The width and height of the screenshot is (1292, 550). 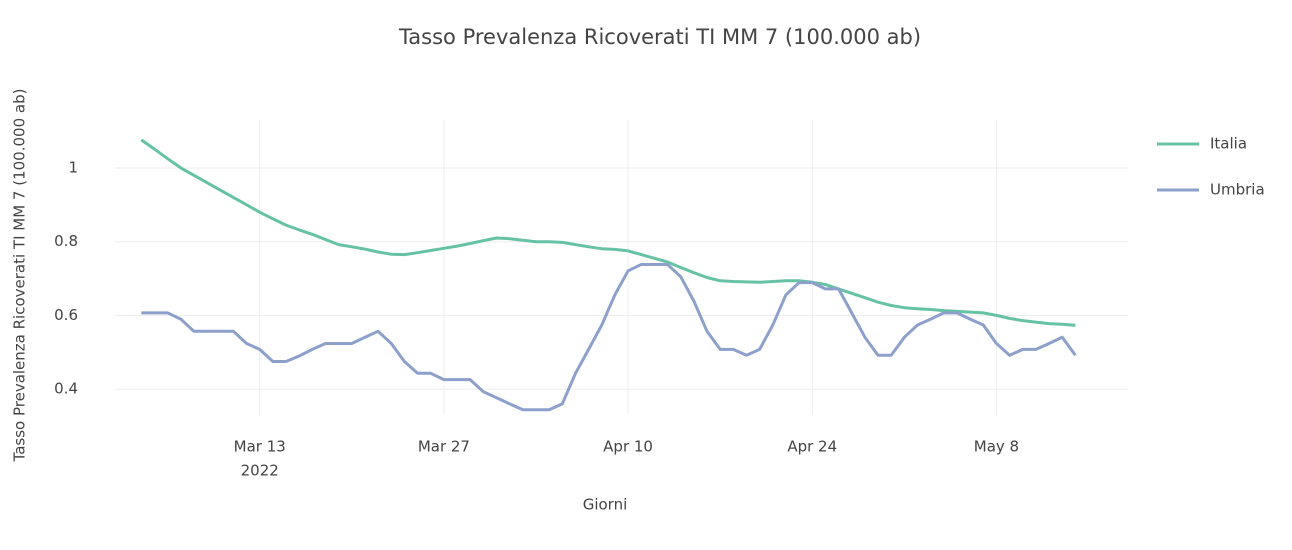 I want to click on x-tick-label: Mar 27, so click(x=444, y=447).